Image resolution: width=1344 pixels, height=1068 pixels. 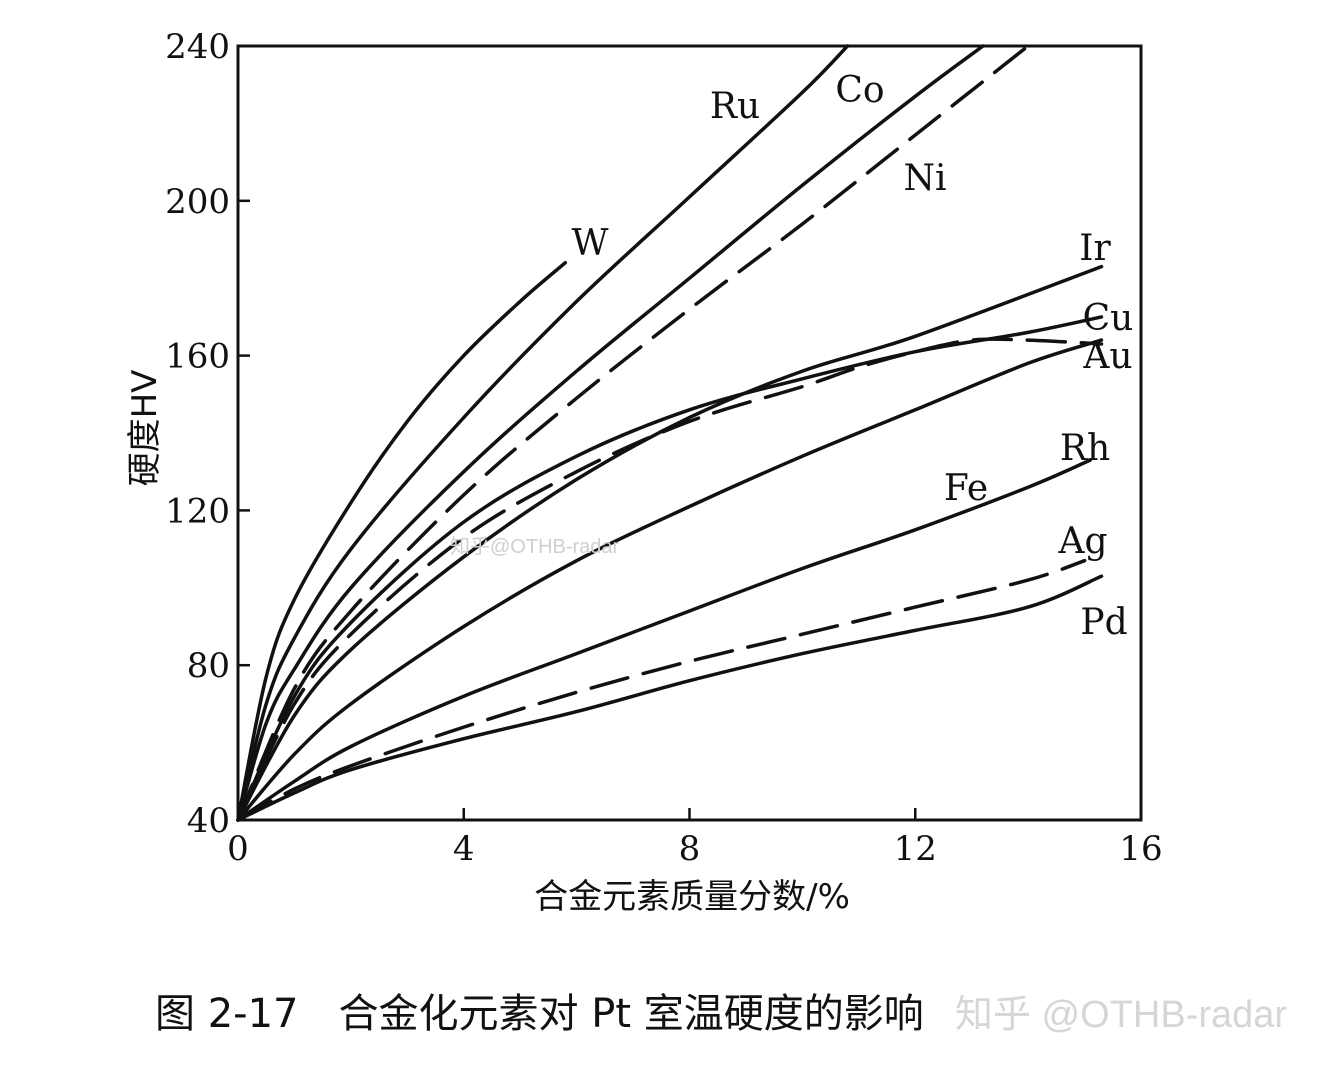 I want to click on series-label-ru: Ru, so click(x=735, y=106).